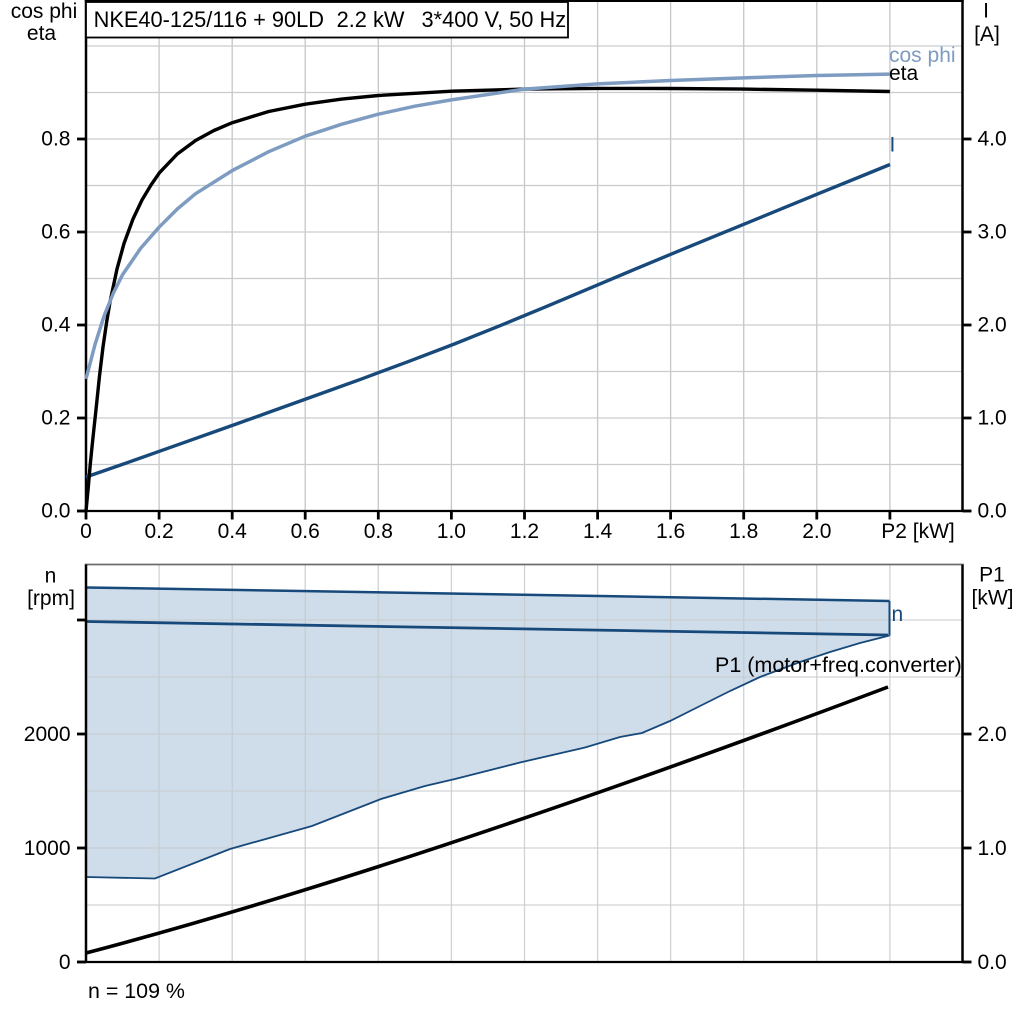 The image size is (1024, 1024). Describe the element at coordinates (992, 575) in the screenshot. I see `svg-text: P1` at that location.